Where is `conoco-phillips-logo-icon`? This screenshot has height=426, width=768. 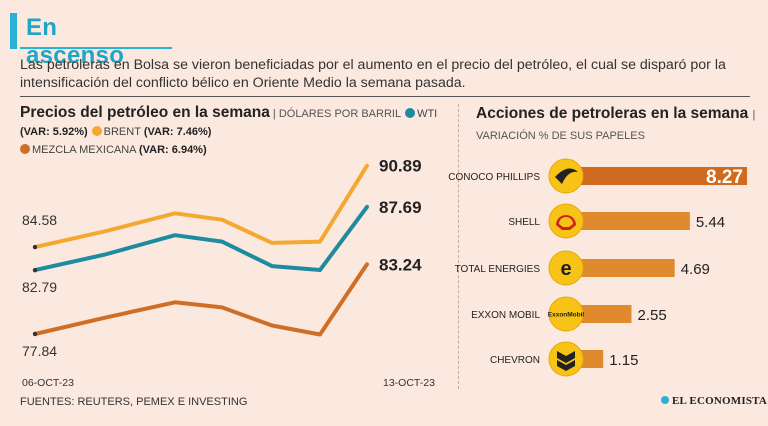
conoco-phillips-logo-icon is located at coordinates (566, 176).